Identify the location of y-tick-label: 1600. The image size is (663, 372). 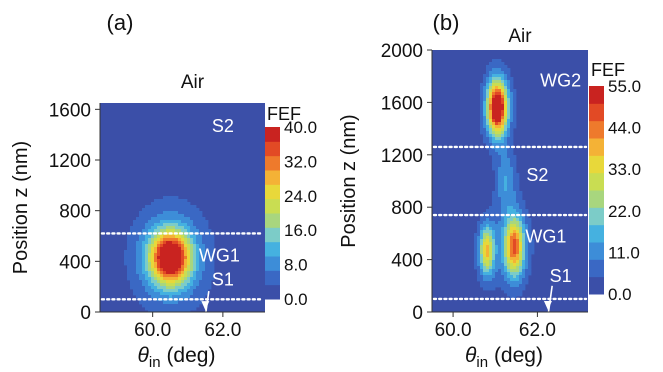
(70, 110).